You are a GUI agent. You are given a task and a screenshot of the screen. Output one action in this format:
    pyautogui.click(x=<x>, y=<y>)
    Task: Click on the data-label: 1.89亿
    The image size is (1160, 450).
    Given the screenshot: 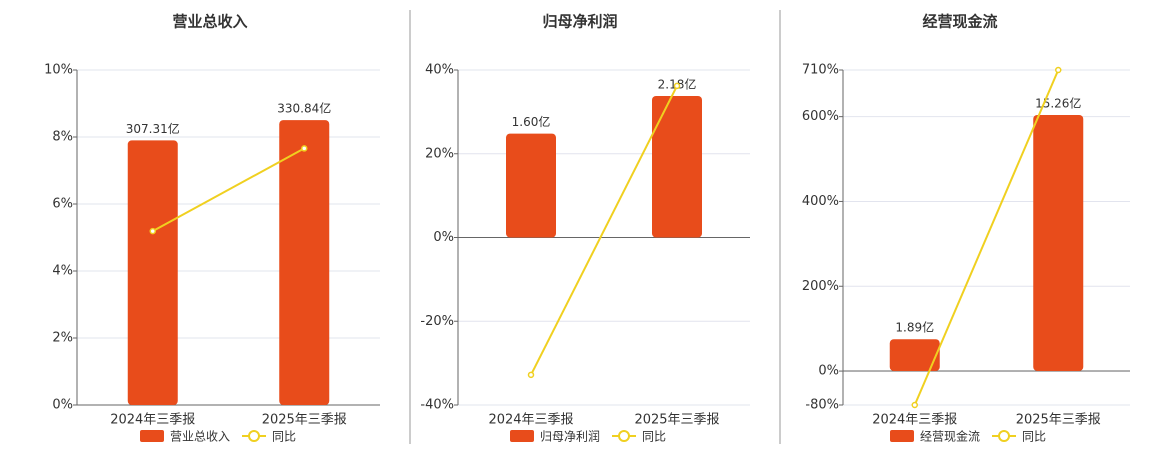 What is the action you would take?
    pyautogui.click(x=914, y=327)
    